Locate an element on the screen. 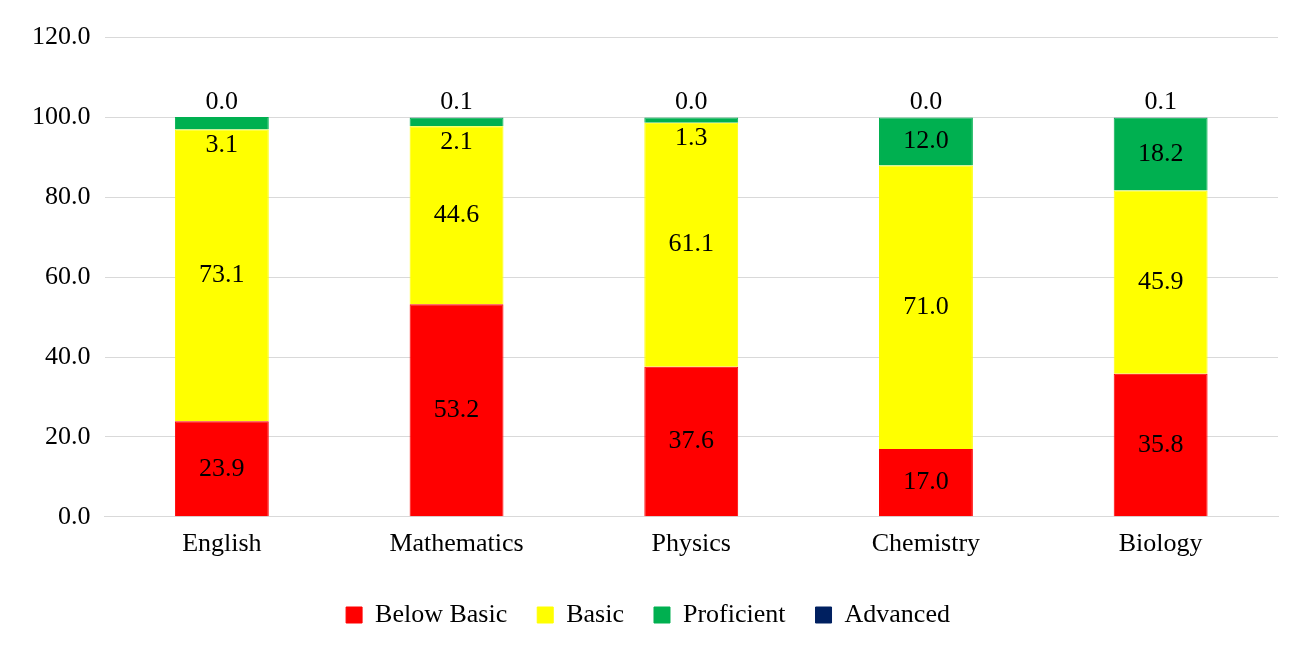 This screenshot has width=1308, height=645. data-label: 1.3 is located at coordinates (691, 137).